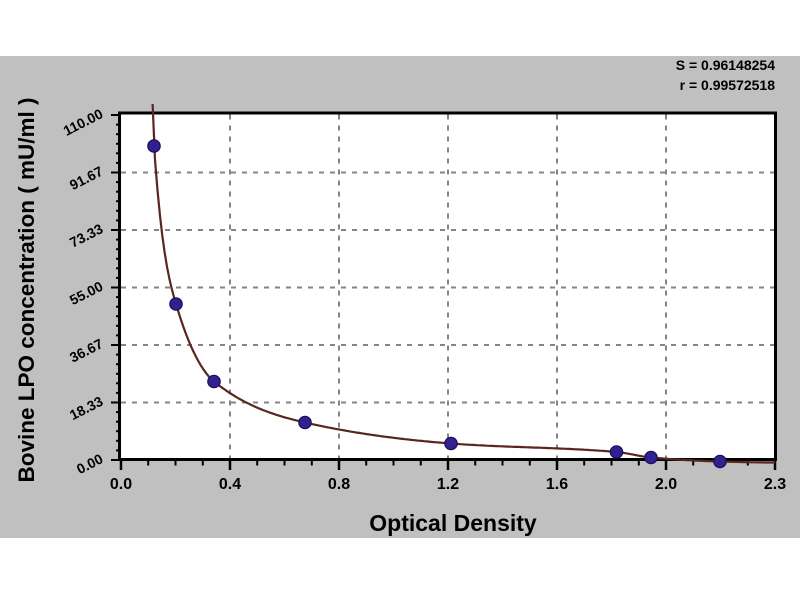 The width and height of the screenshot is (800, 605). Describe the element at coordinates (725, 65) in the screenshot. I see `svg-text: S = 0.96148254` at that location.